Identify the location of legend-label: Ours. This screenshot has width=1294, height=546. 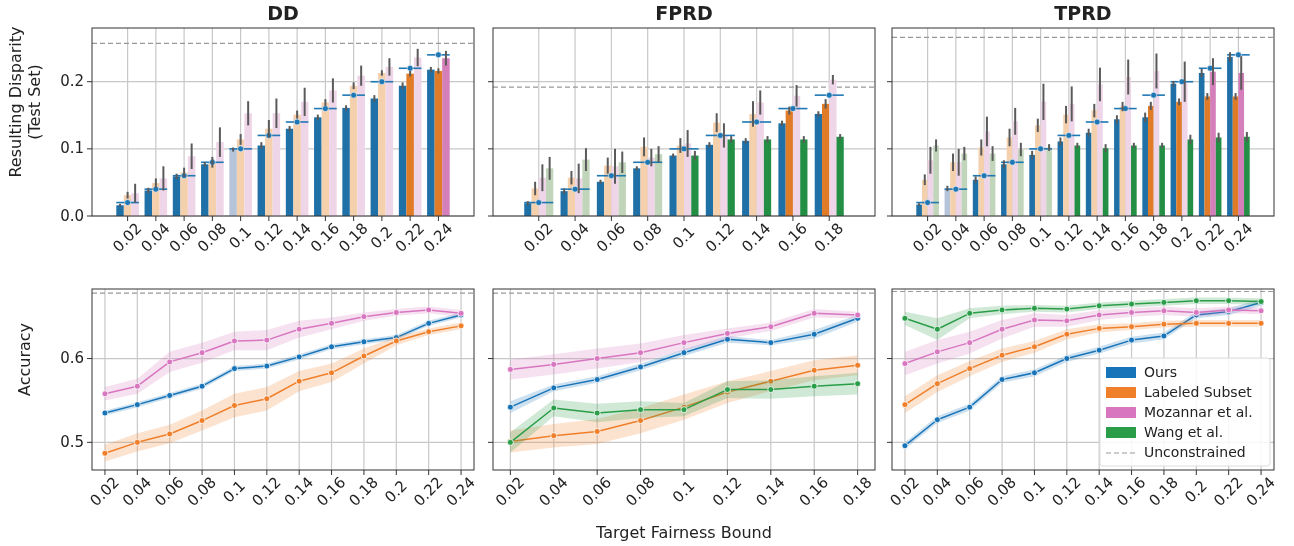
(1160, 372).